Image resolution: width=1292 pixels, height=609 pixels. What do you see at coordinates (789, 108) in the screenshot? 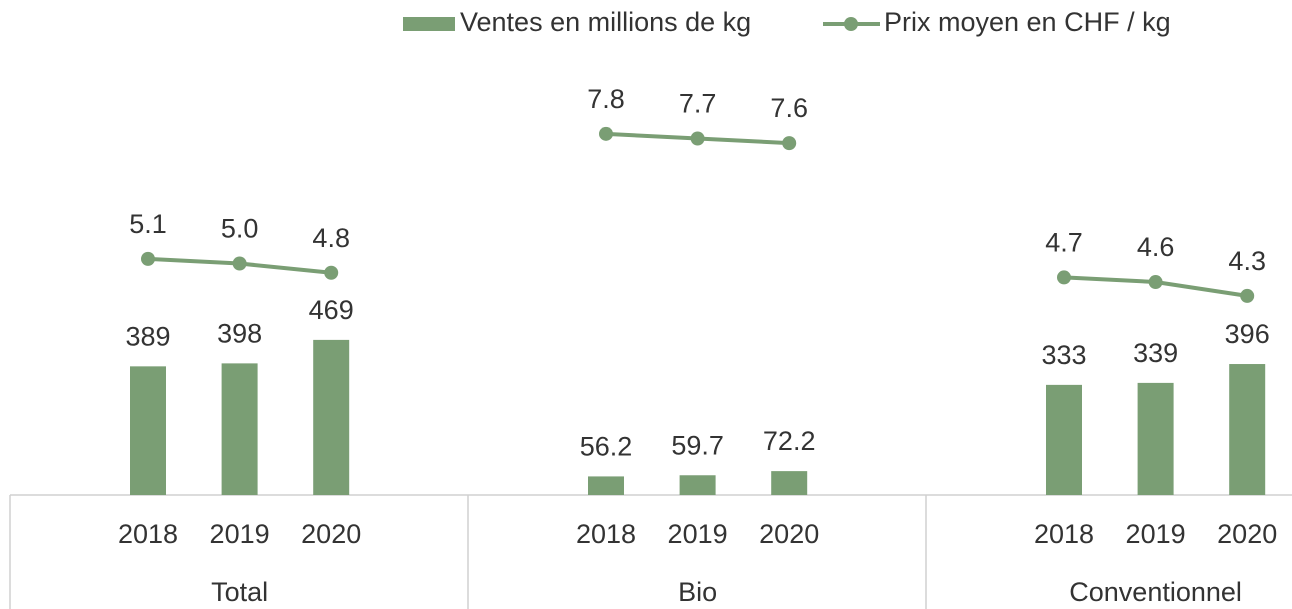
I see `data-label: 7.6` at bounding box center [789, 108].